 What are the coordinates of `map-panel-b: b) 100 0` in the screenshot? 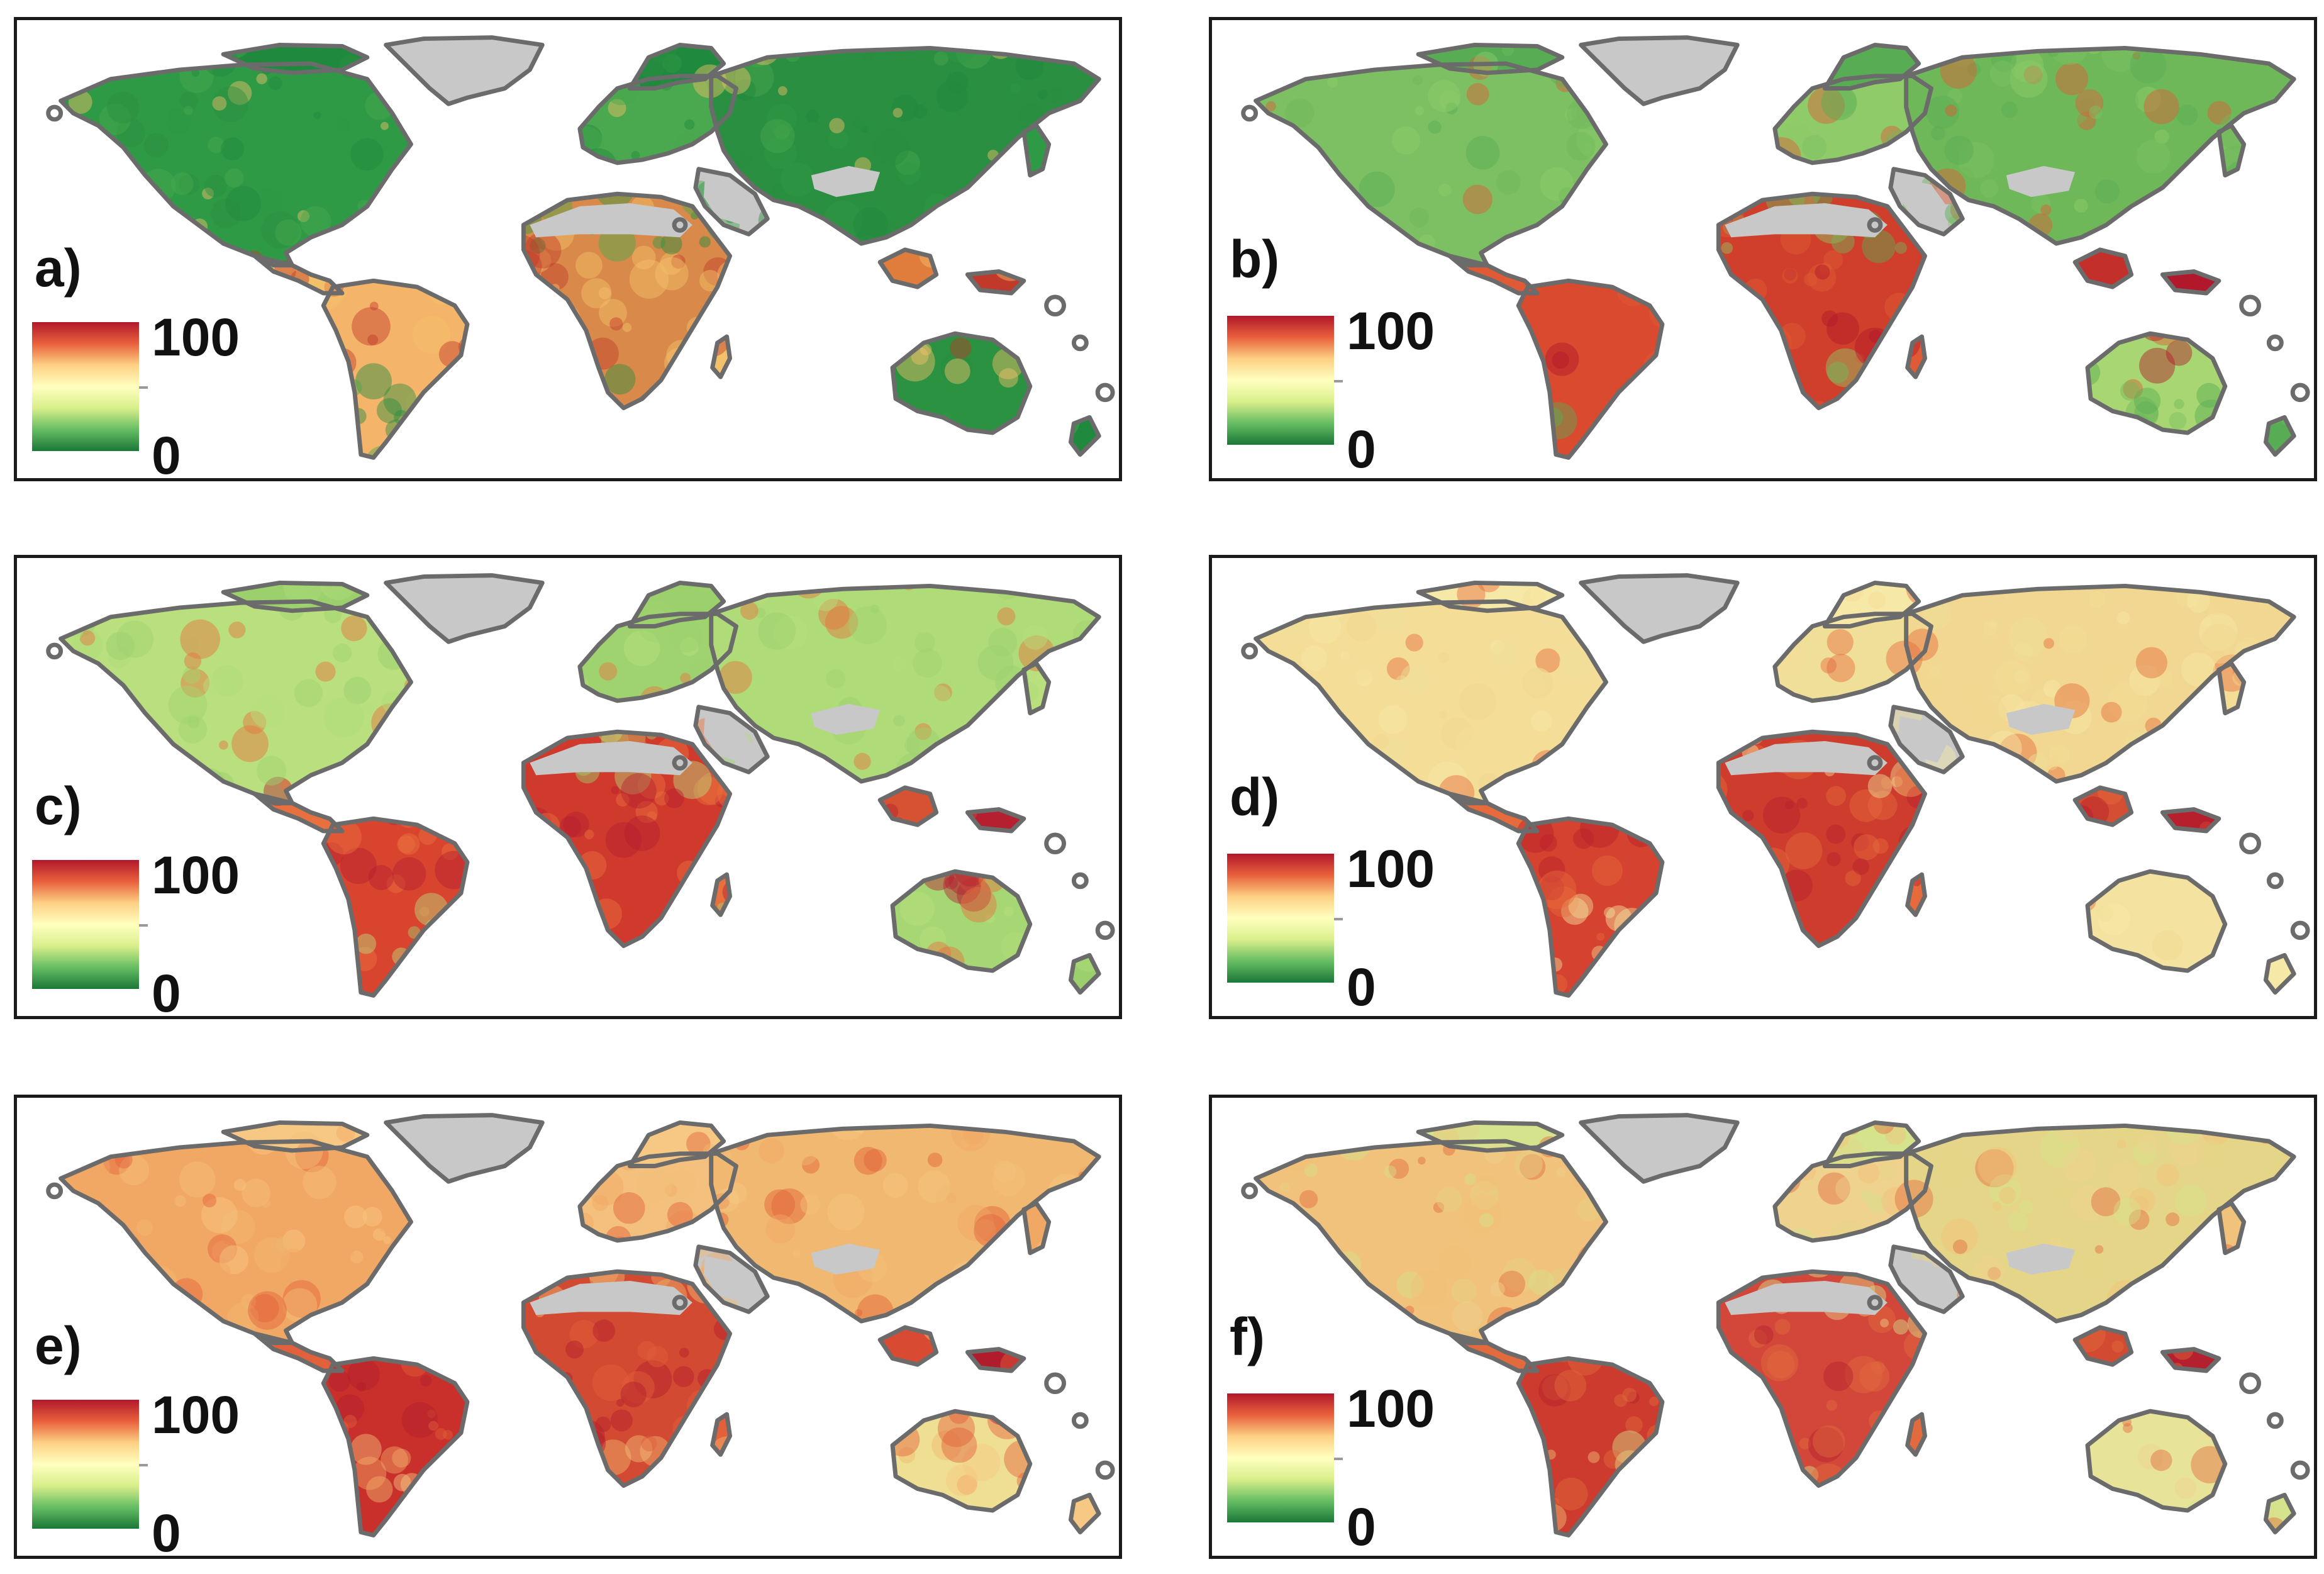 It's located at (1763, 249).